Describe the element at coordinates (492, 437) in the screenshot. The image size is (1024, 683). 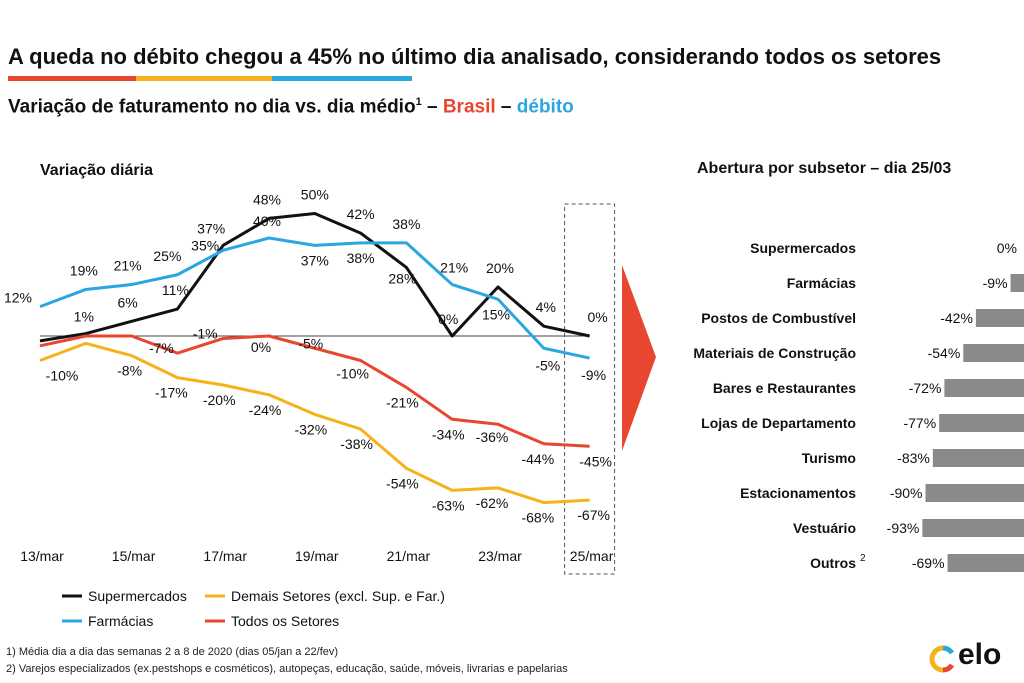
I see `data-label: -36%` at that location.